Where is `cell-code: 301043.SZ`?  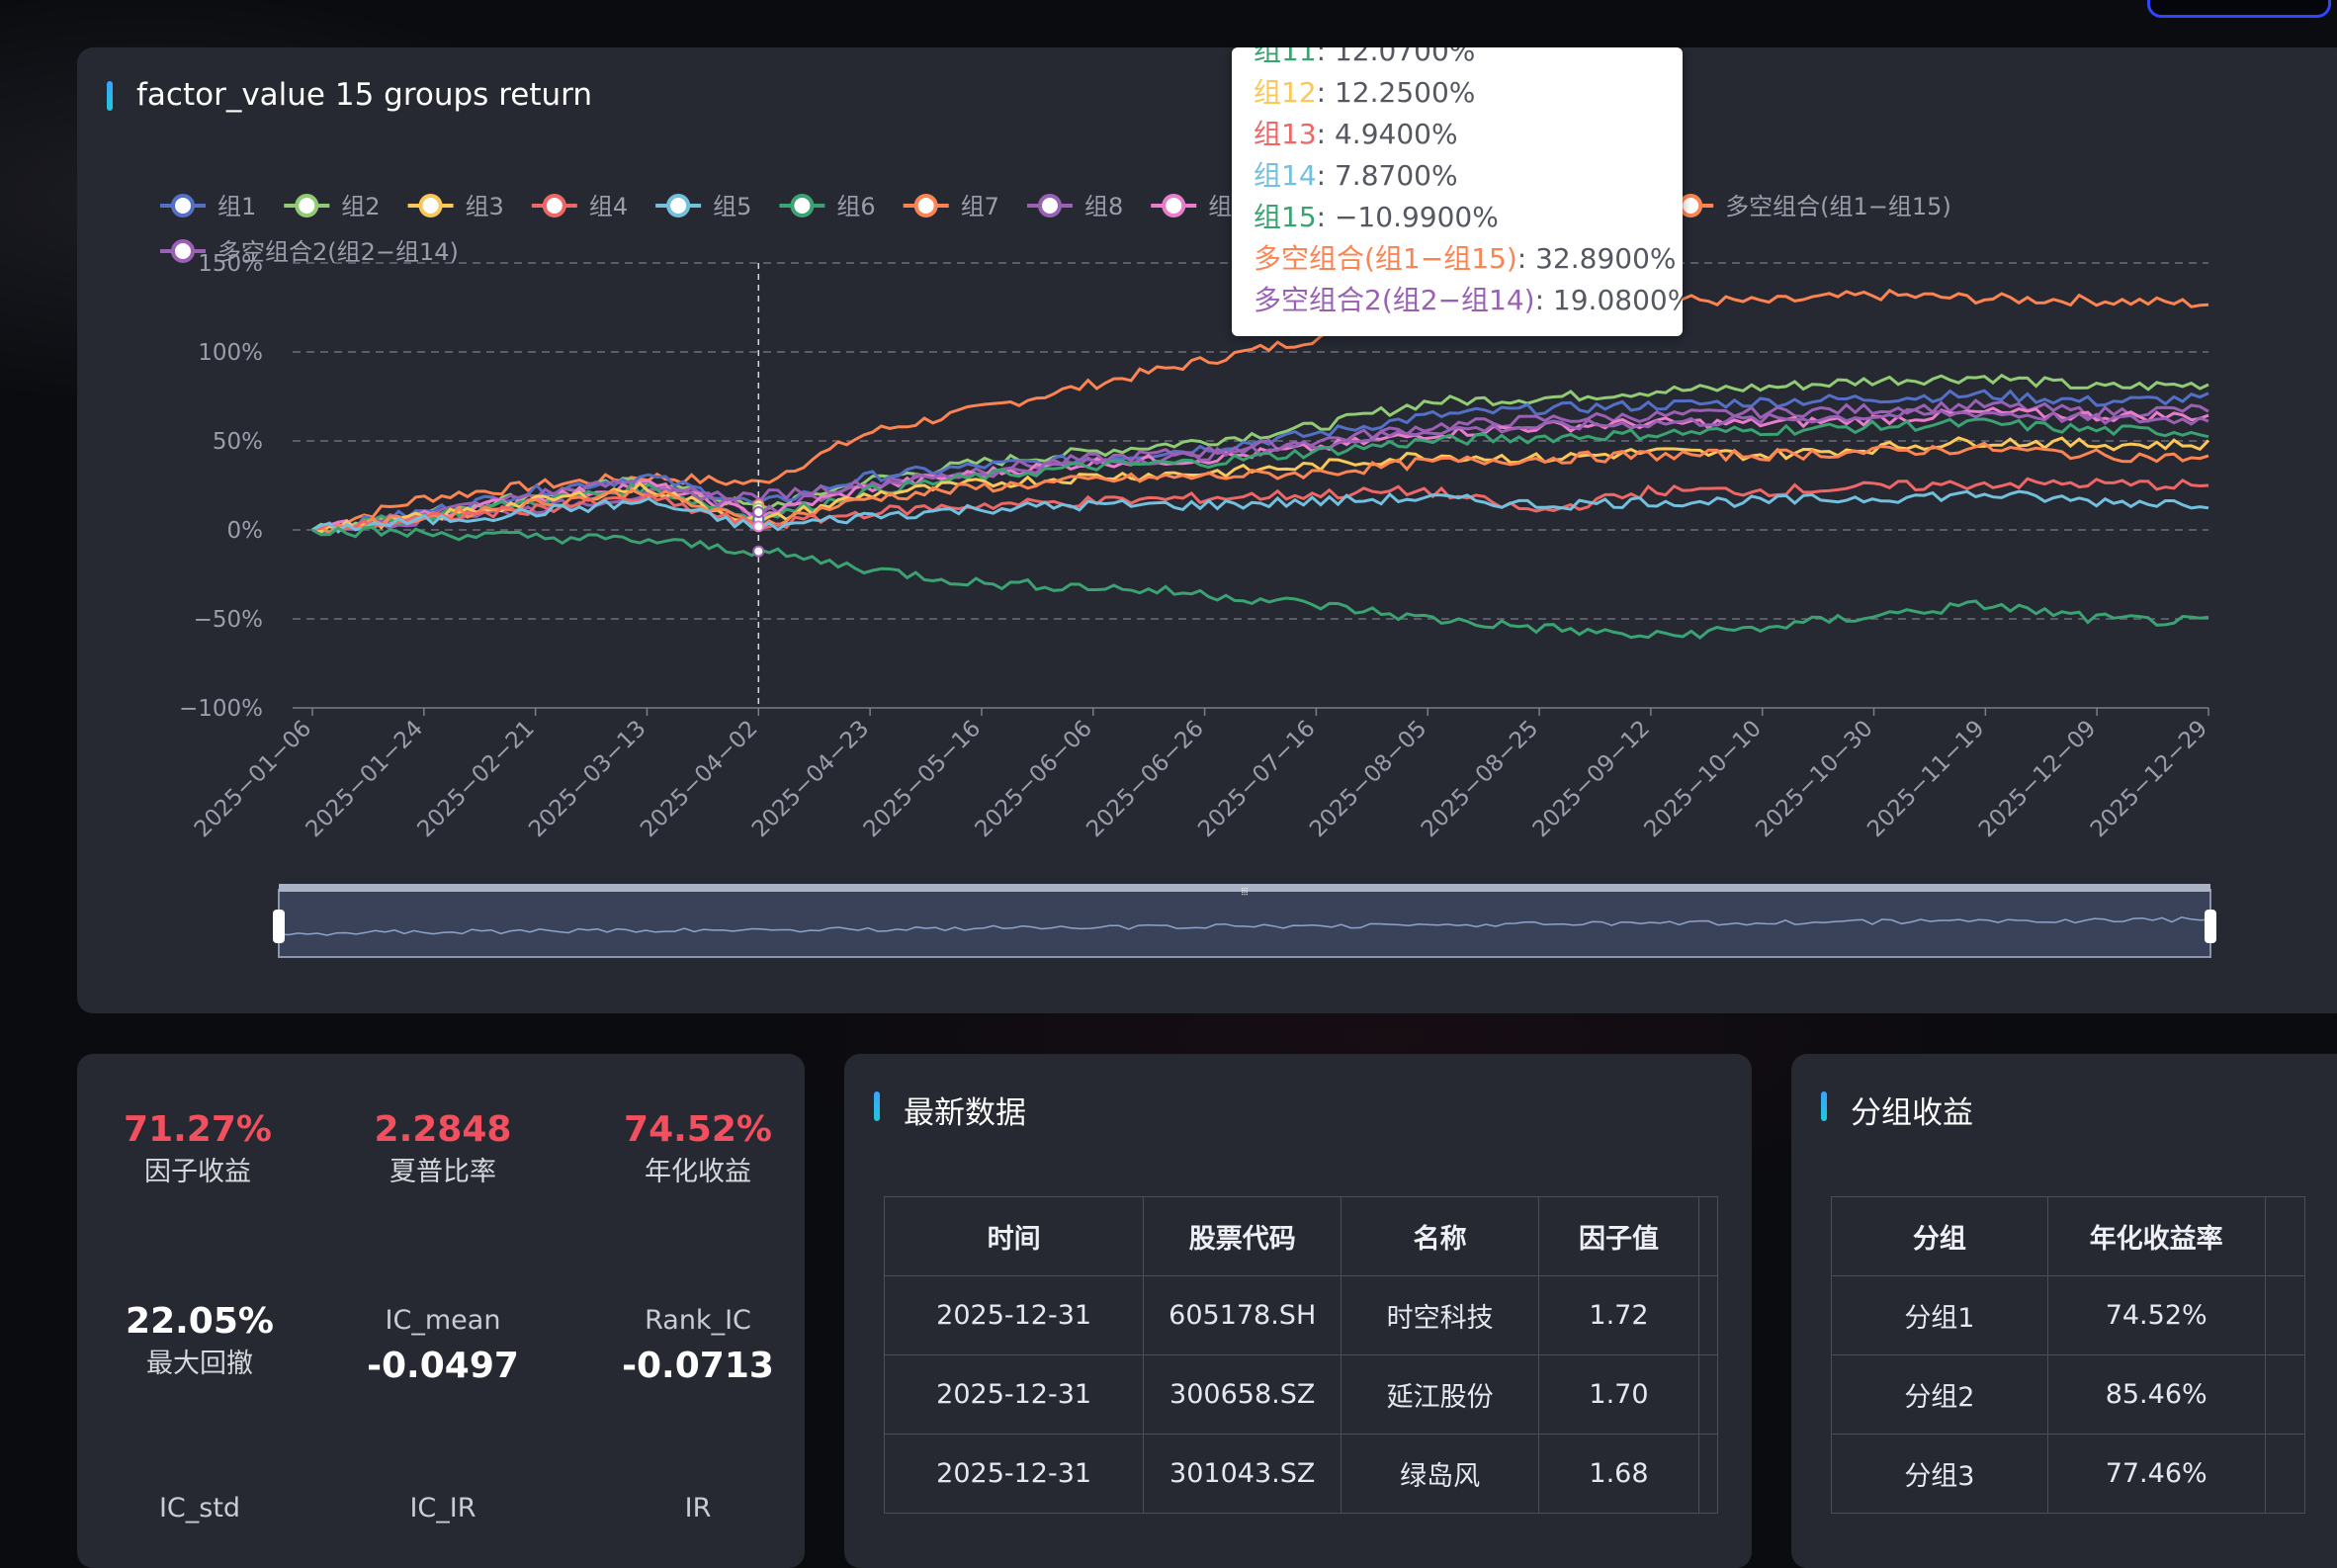 cell-code: 301043.SZ is located at coordinates (1242, 1474).